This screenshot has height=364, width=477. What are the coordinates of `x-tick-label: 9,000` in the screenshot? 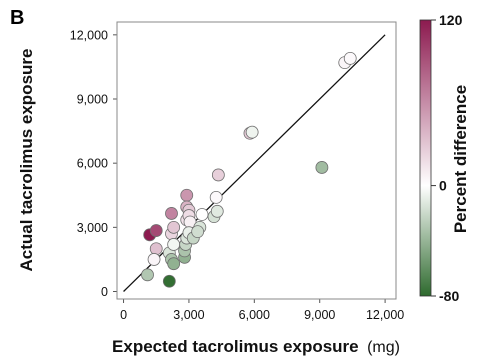 It's located at (319, 315).